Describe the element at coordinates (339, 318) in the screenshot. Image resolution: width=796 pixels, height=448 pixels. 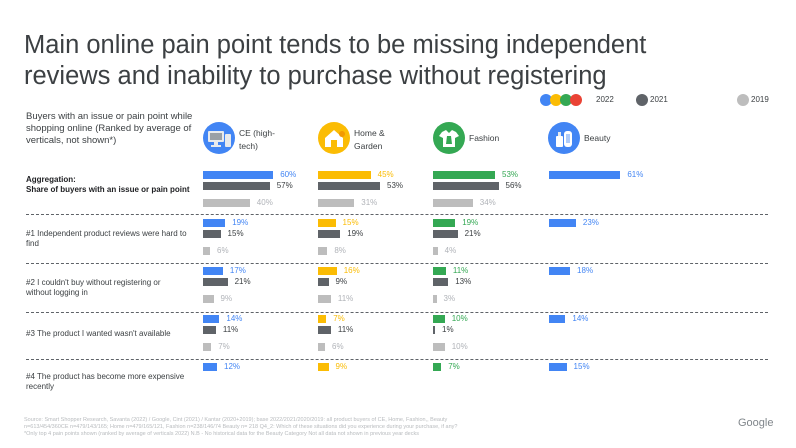
I see `value-label-2022-row3-col1: 7%` at that location.